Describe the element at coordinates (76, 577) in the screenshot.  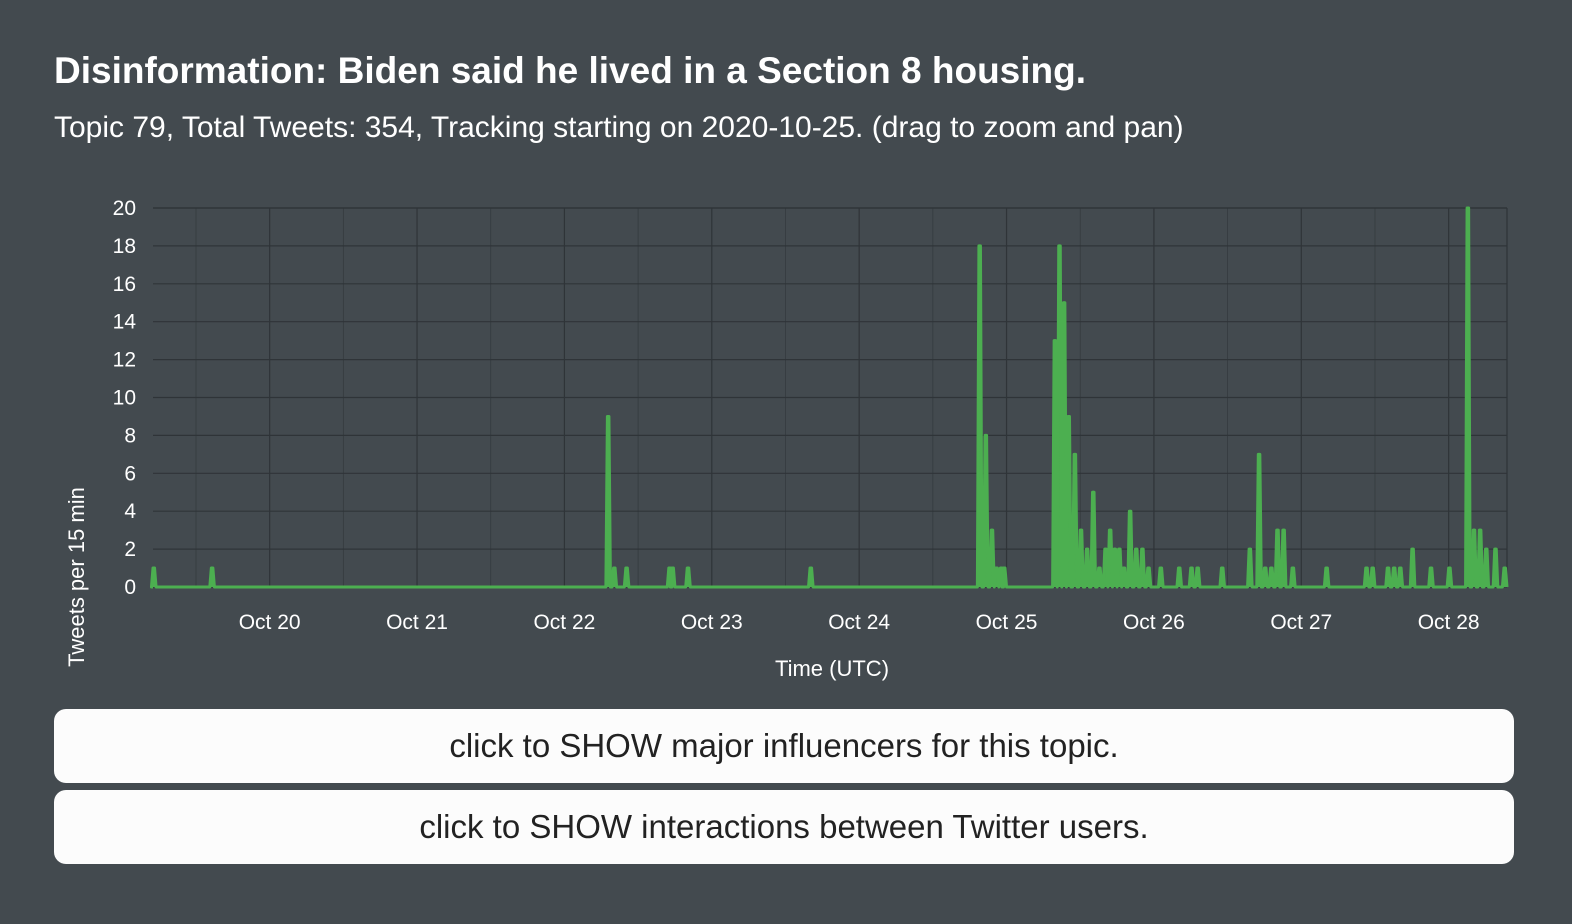
I see `y-axis-label: Tweets per 15 min` at that location.